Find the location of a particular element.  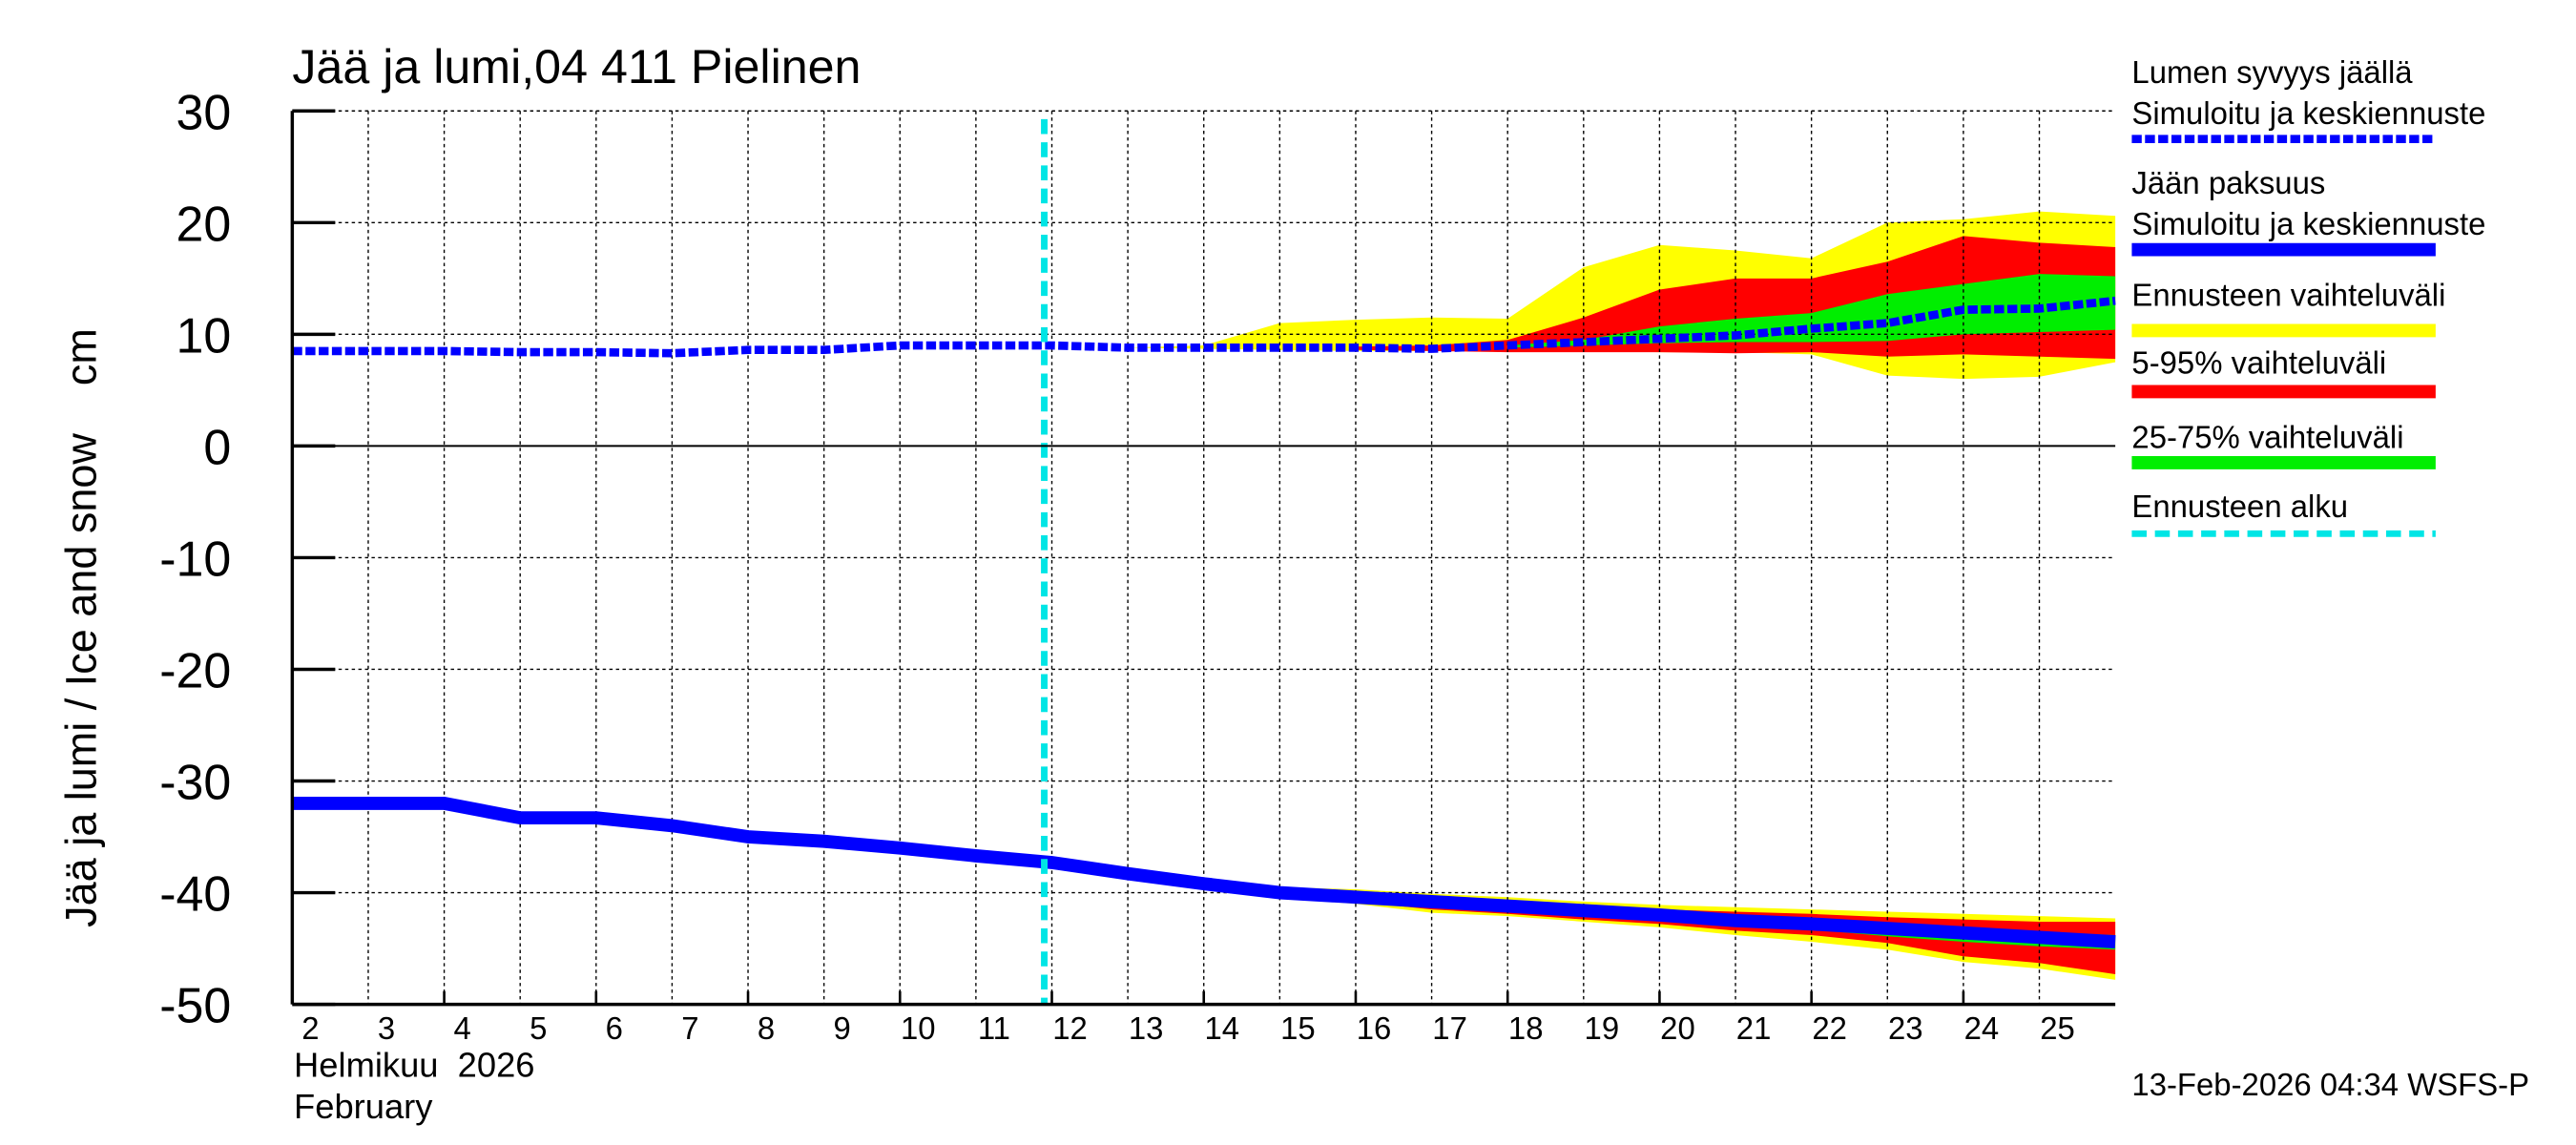

x-tick-label: 4 is located at coordinates (461, 1028).